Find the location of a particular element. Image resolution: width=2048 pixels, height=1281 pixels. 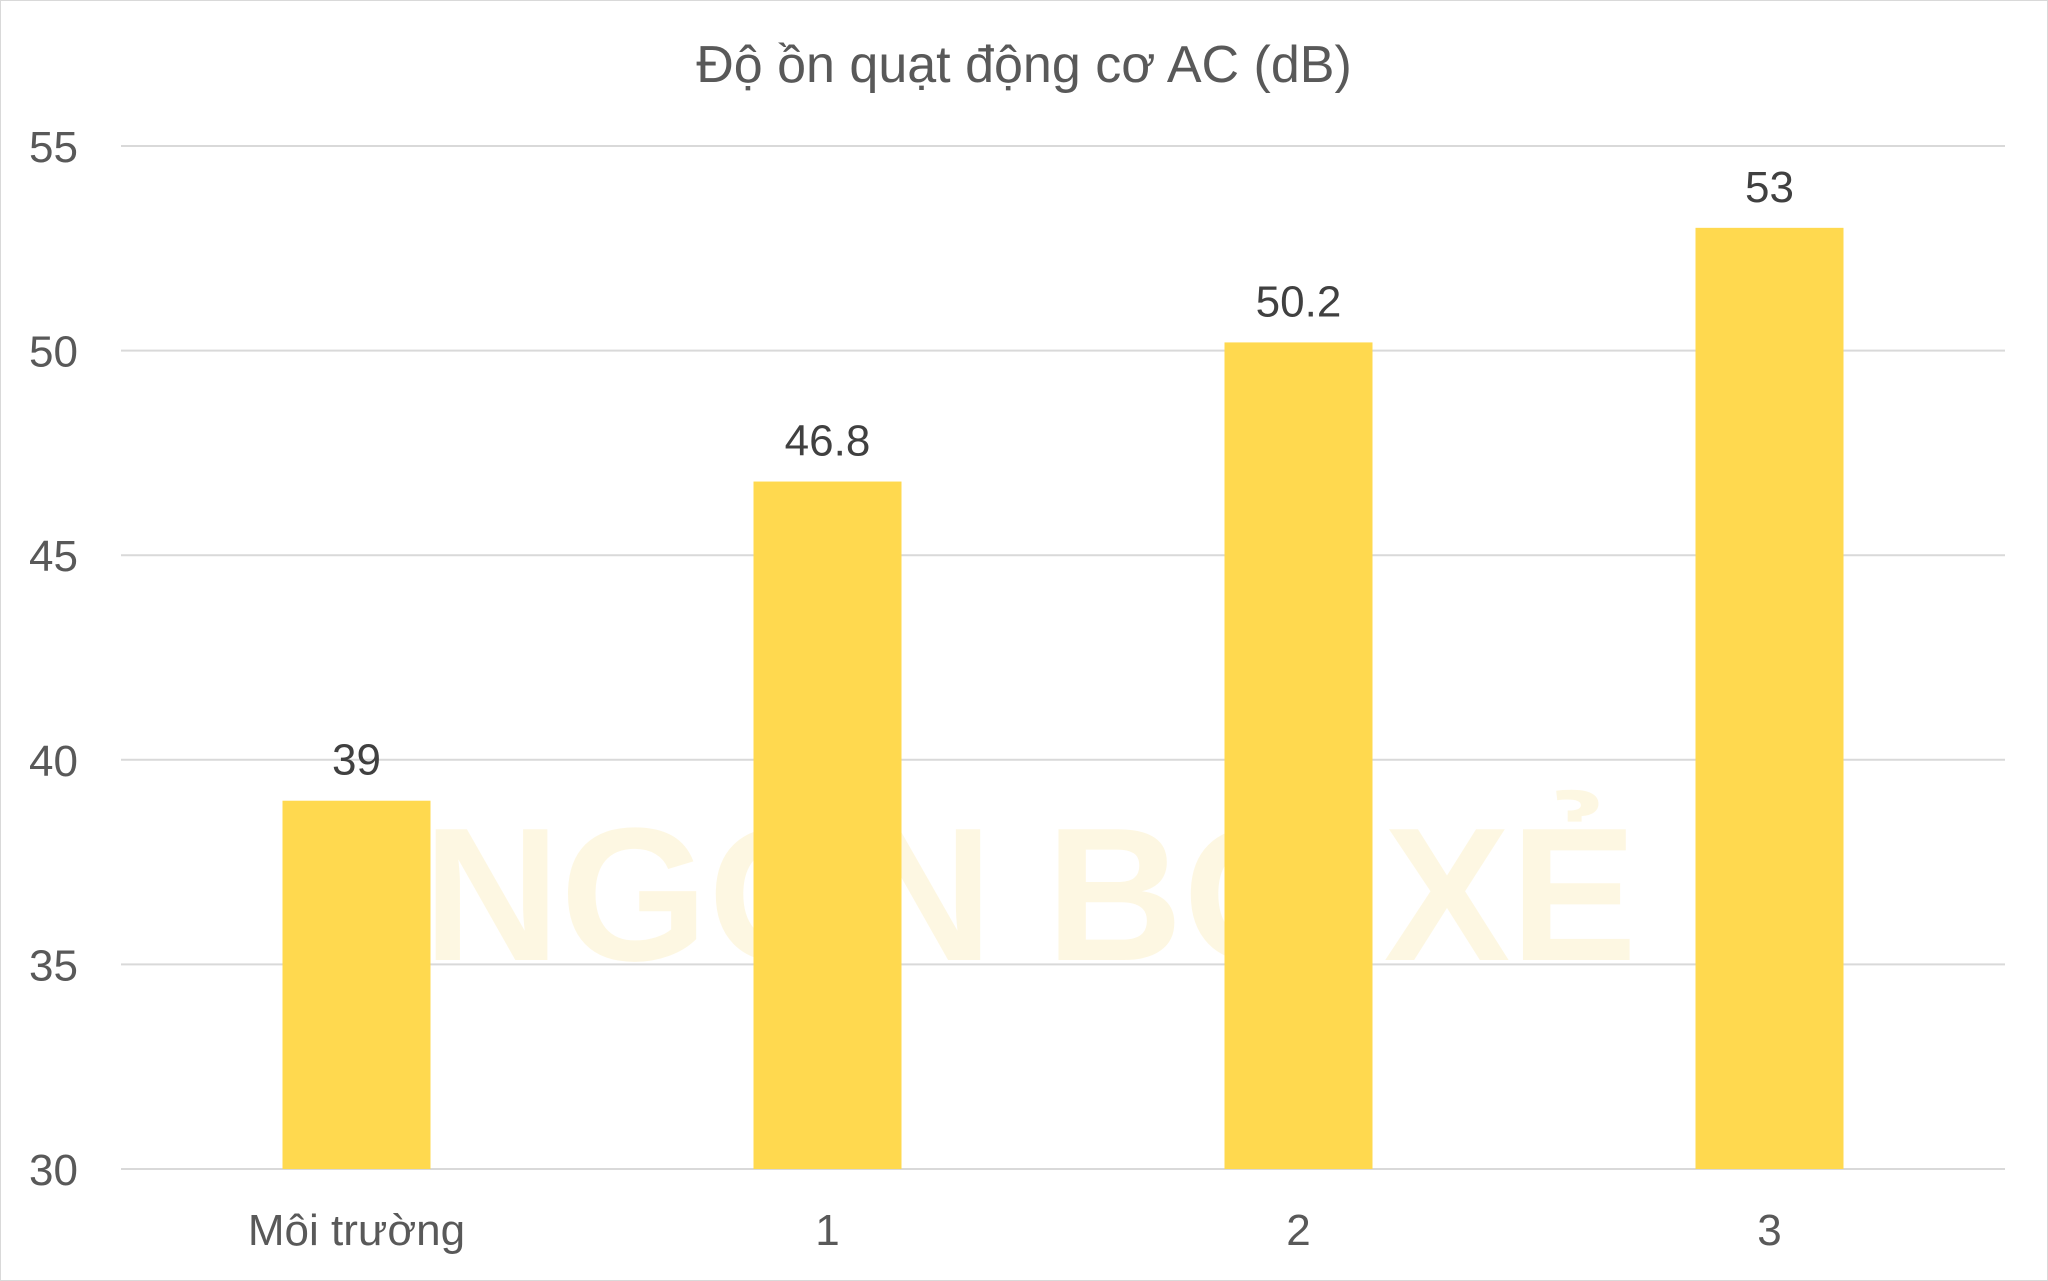

data-label: 39 is located at coordinates (356, 760).